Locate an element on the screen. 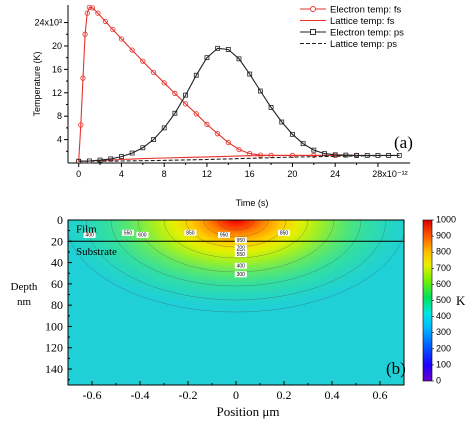  contour-label: 950 is located at coordinates (224, 236).